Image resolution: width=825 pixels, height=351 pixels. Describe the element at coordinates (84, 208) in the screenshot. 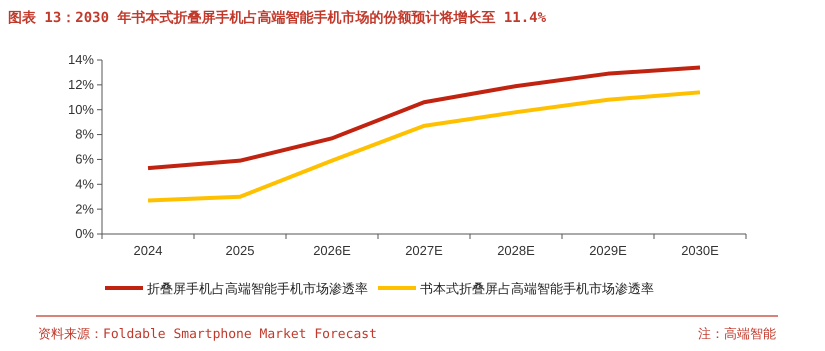

I see `y-tick-label: 2%` at that location.